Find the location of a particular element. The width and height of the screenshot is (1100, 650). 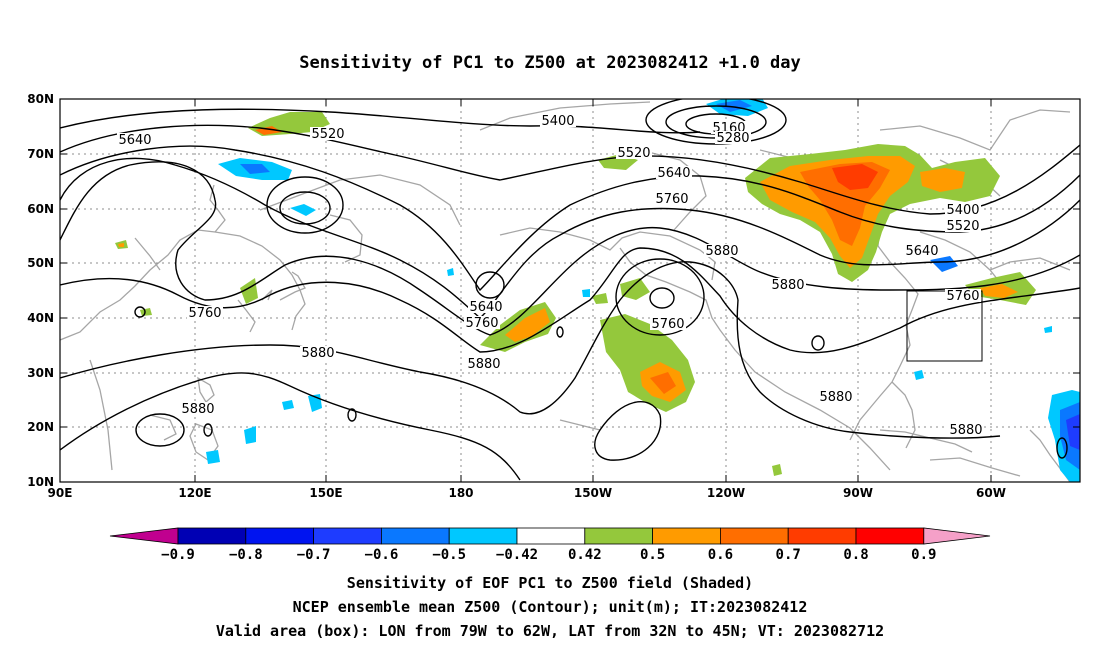

lat-tick-label: 70N is located at coordinates (40, 154).